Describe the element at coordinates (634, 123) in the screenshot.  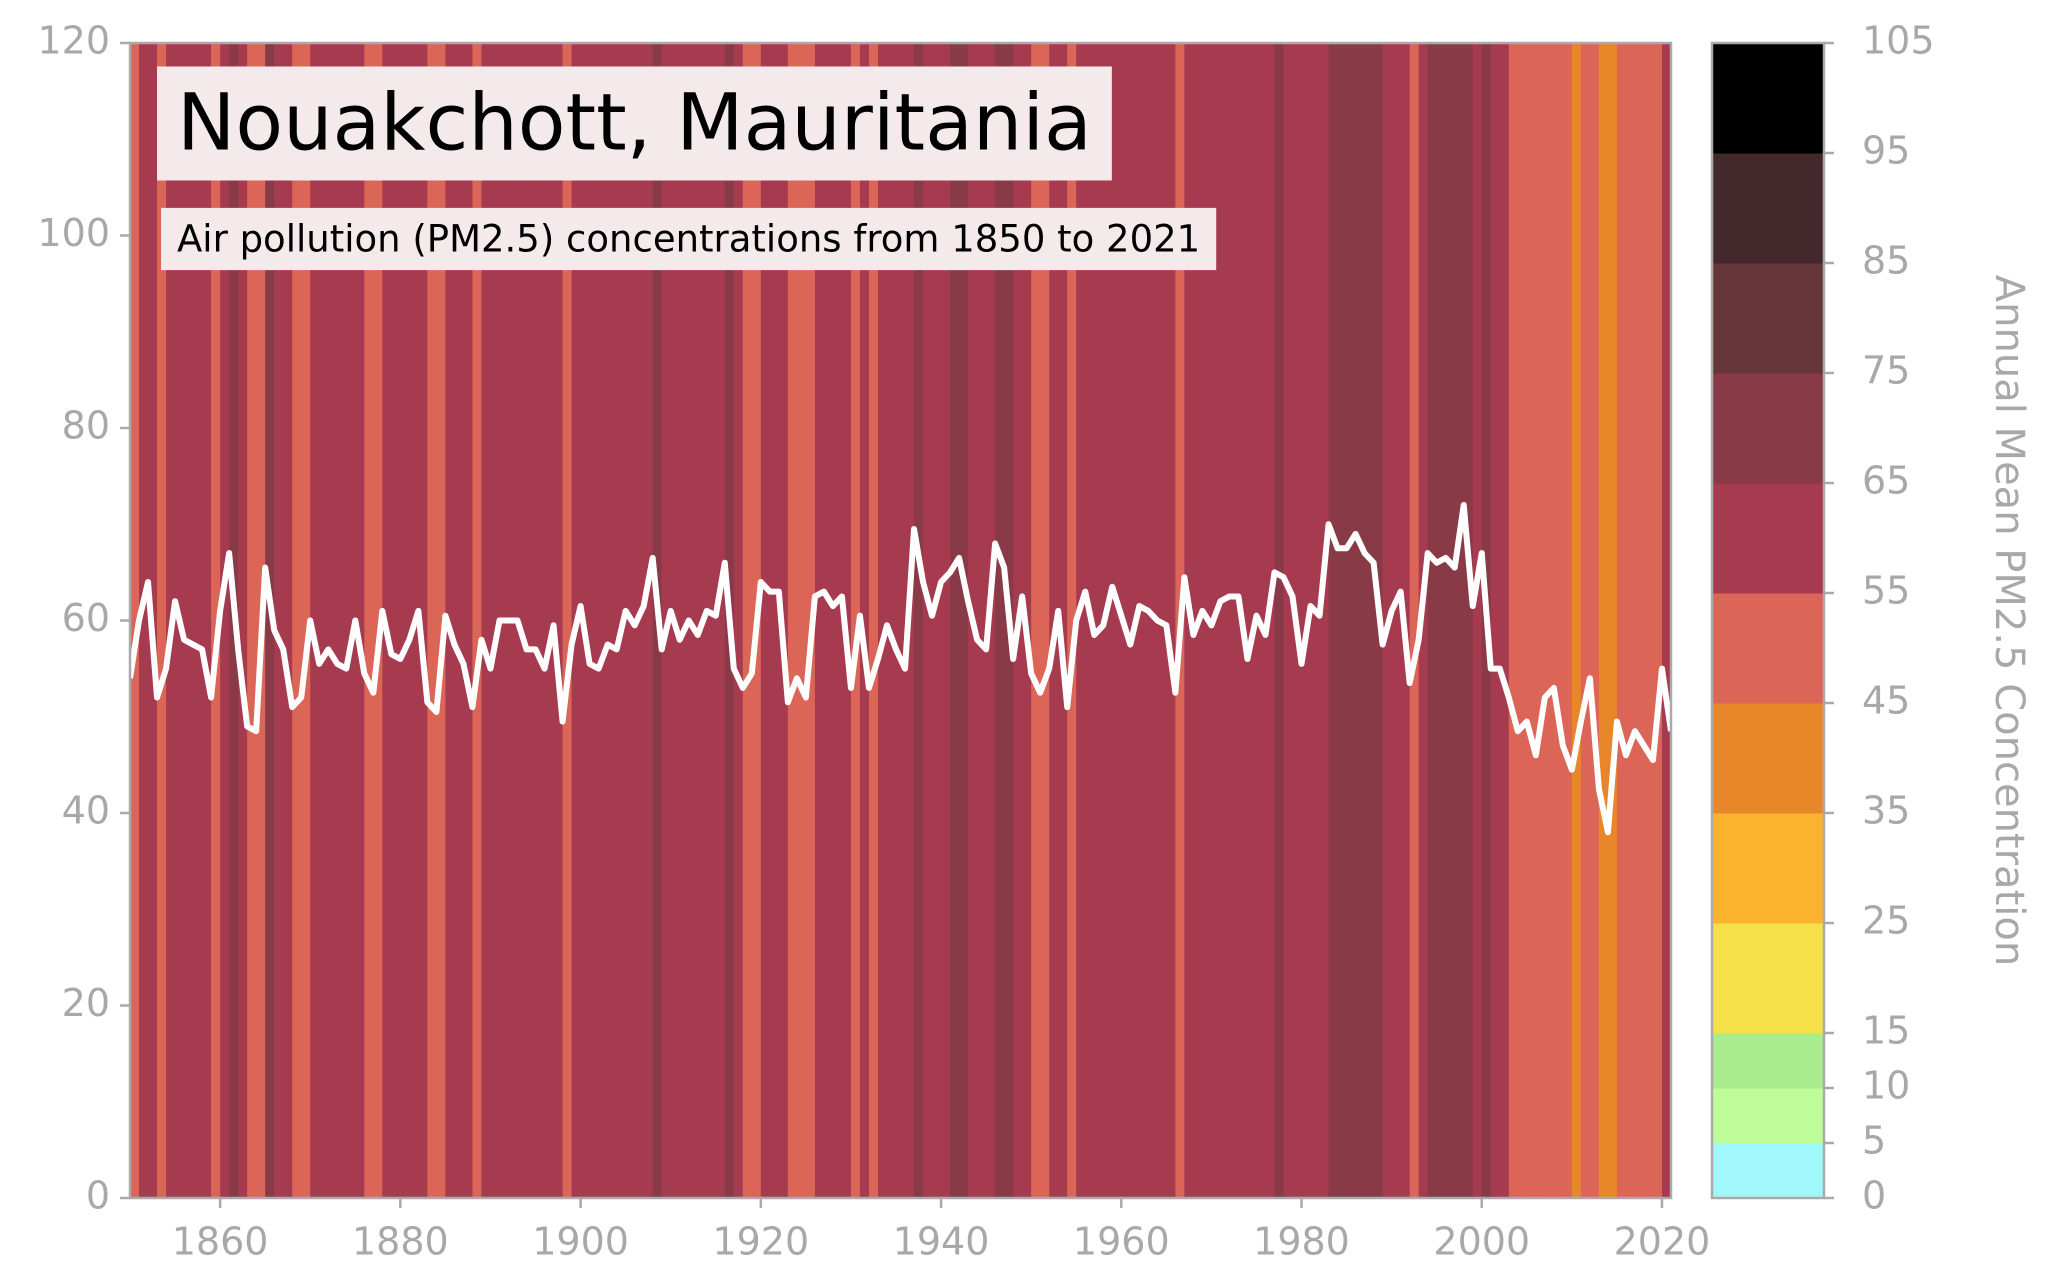
I see `chart-title-box` at that location.